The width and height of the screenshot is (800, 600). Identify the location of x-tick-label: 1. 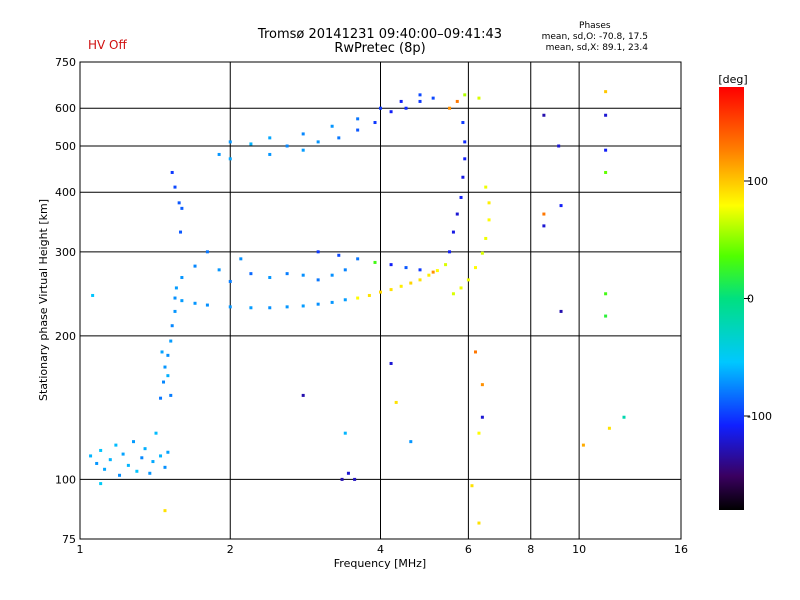
(80, 549).